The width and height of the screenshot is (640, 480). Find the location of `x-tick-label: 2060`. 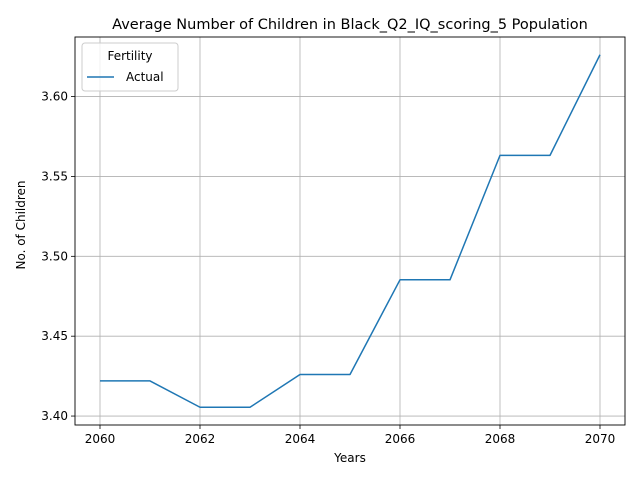

x-tick-label: 2060 is located at coordinates (100, 439).